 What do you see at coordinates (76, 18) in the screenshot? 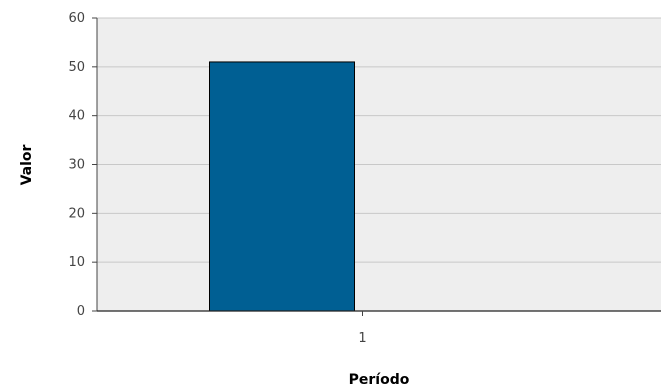
I see `y-tick-label: 60` at bounding box center [76, 18].